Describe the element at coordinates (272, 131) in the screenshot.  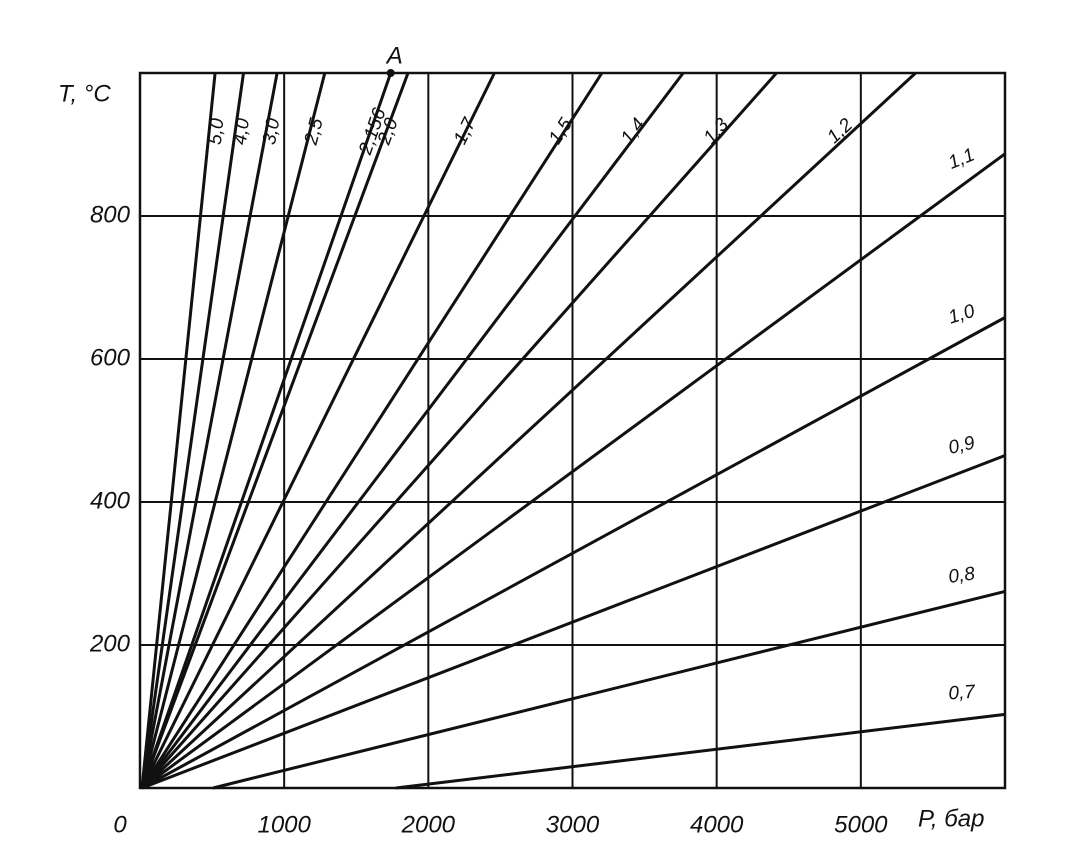
I see `line-label: 3,0` at that location.